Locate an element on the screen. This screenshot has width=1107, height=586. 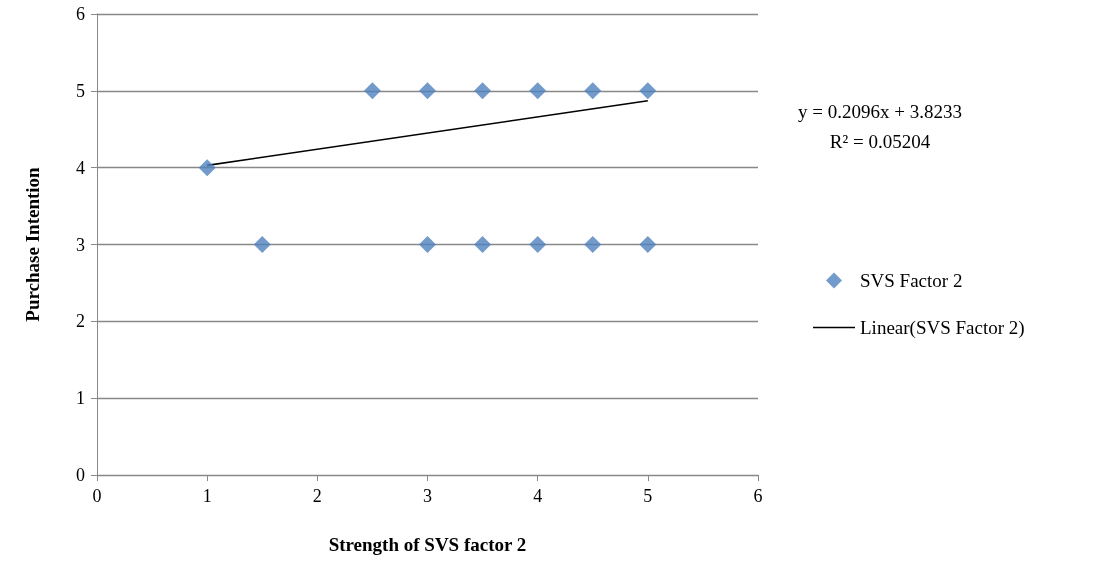
text: R² = 0.05204 is located at coordinates (880, 141).